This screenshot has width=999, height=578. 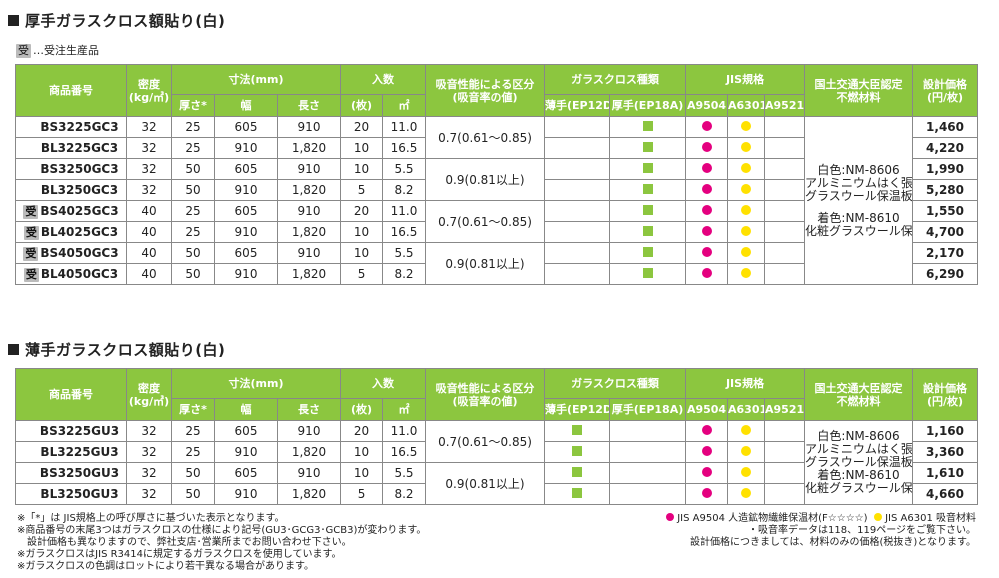 I want to click on header-pack-area: ㎡, so click(x=404, y=105).